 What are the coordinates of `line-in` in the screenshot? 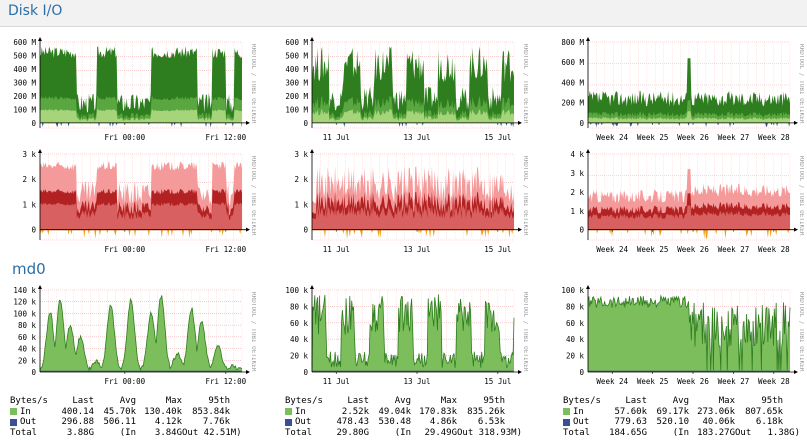 It's located at (141, 333).